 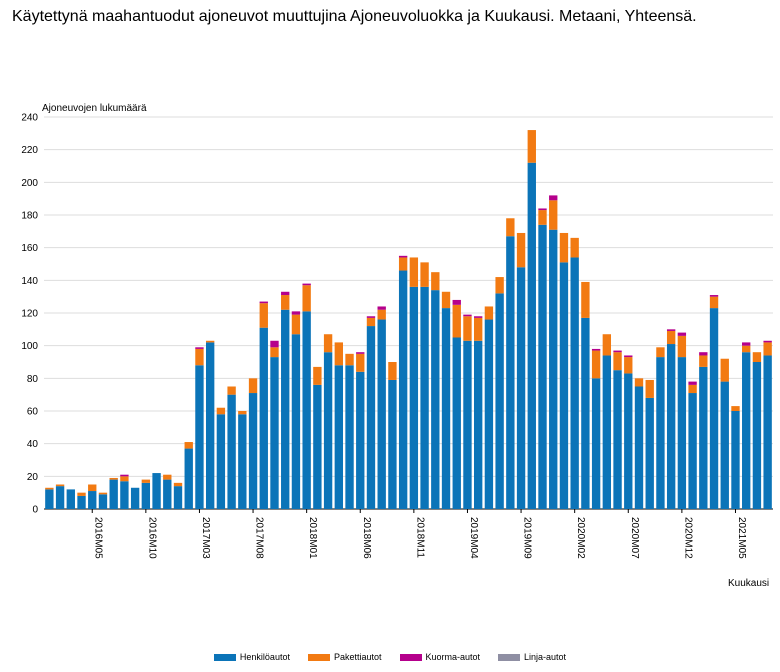 What do you see at coordinates (312, 538) in the screenshot?
I see `x-tick-label: 2018M01` at bounding box center [312, 538].